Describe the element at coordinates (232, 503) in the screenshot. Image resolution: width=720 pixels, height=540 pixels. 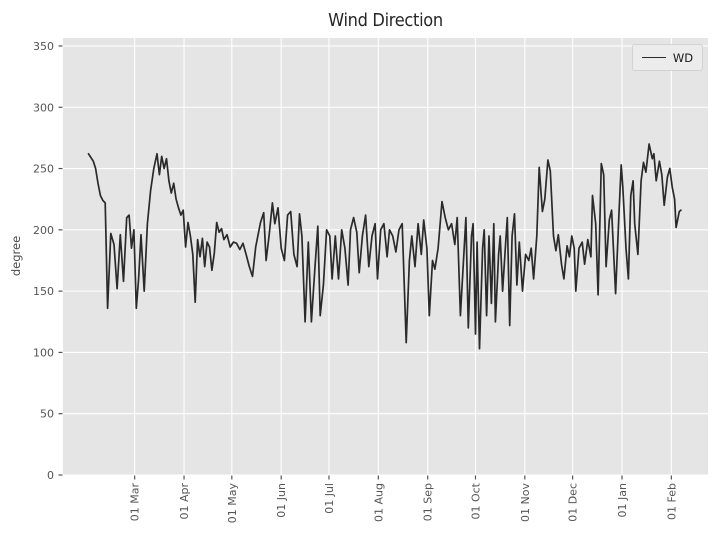
I see `x-tick-label: 01 May` at that location.